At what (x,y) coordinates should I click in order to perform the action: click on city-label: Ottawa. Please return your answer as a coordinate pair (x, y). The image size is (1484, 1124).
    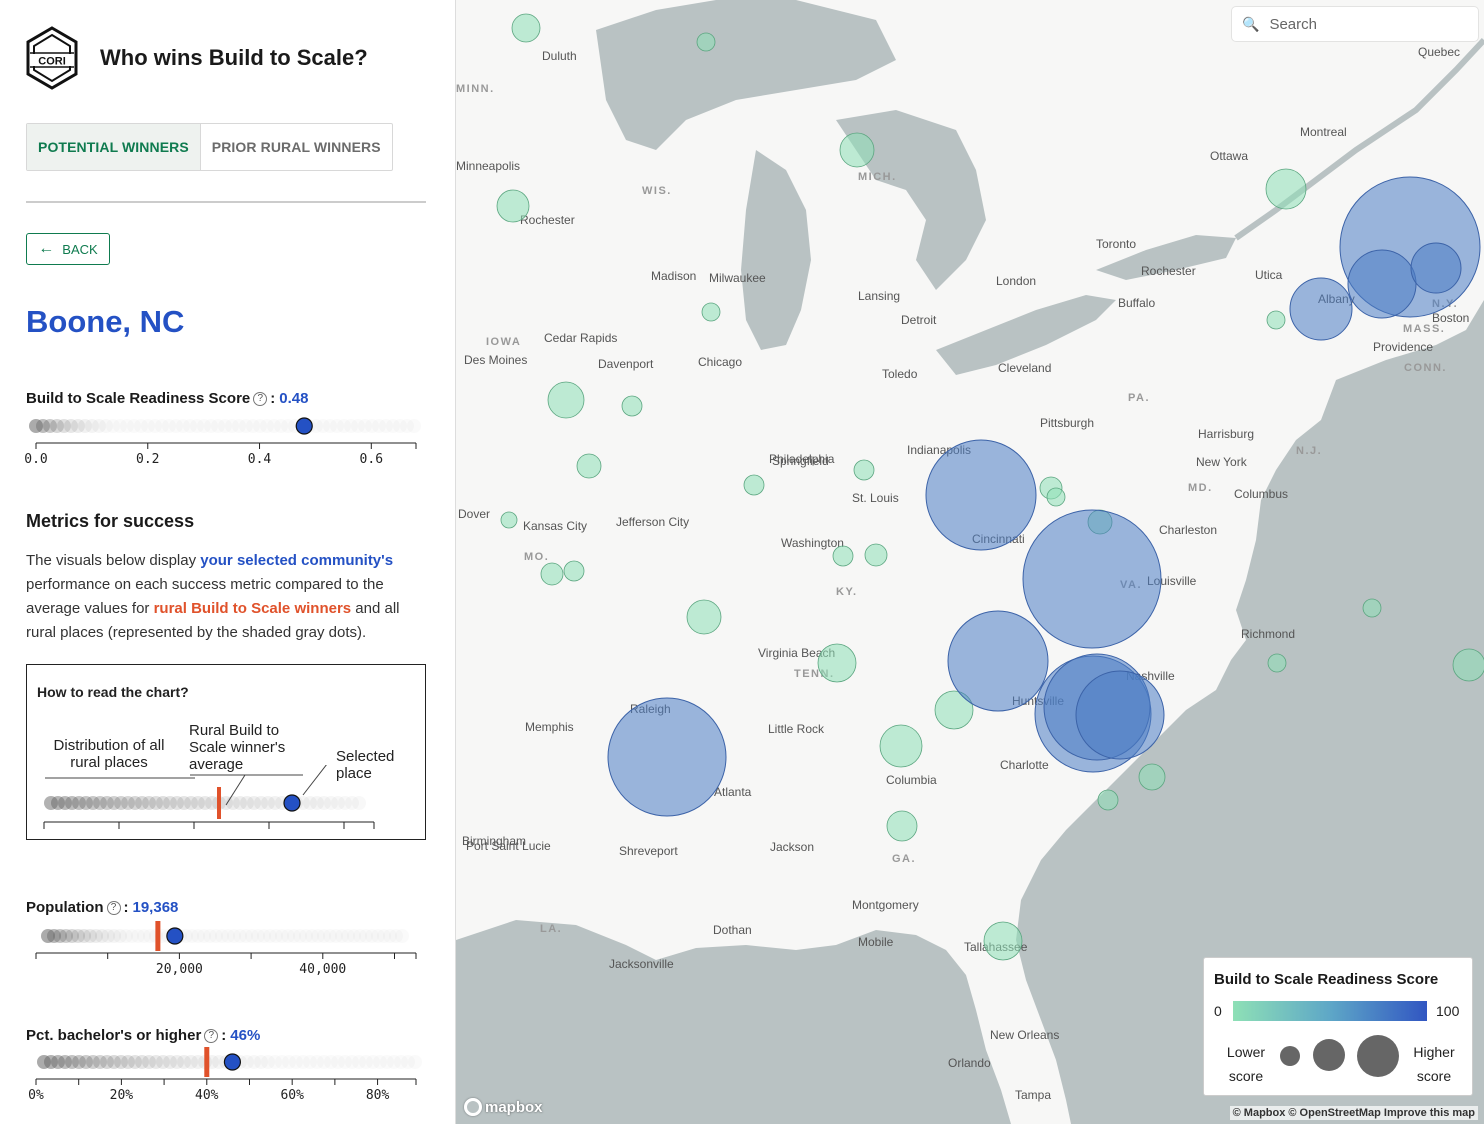
    Looking at the image, I should click on (1229, 156).